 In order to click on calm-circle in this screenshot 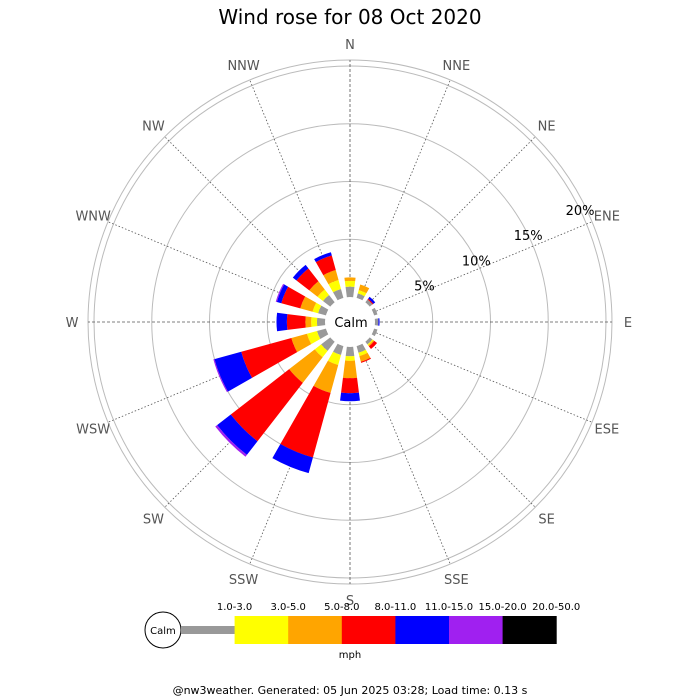, I will do `click(350, 322)`.